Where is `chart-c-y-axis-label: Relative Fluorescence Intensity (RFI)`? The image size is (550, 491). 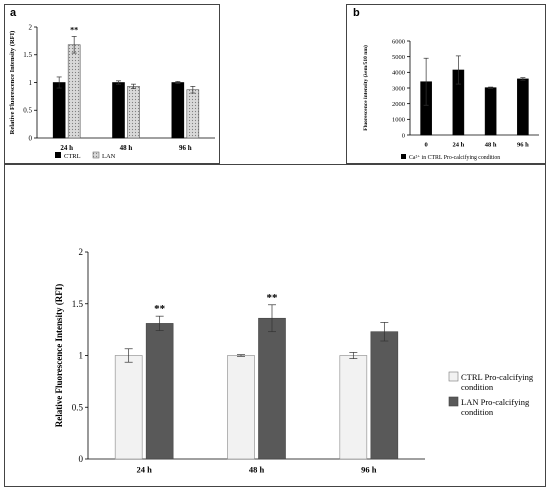
chart-c-y-axis-label: Relative Fluorescence Intensity (RFI) is located at coordinates (59, 356).